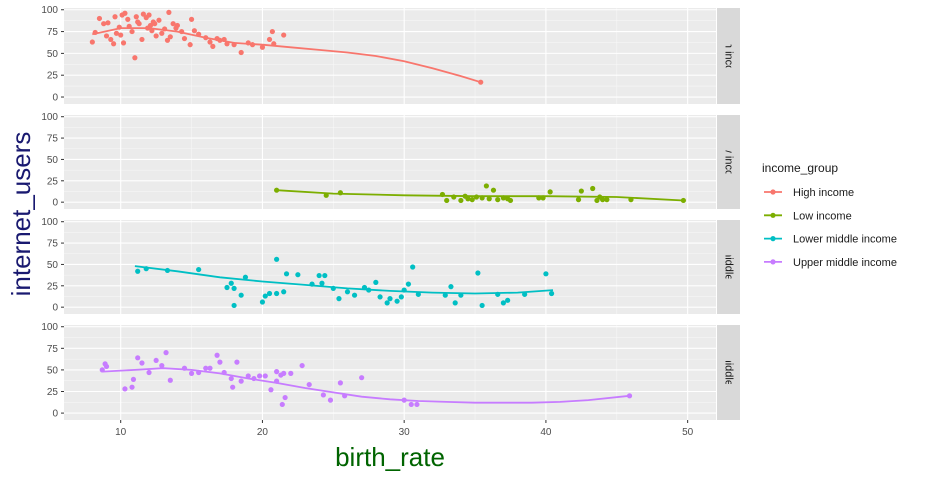  I want to click on x-tick-label: 20, so click(263, 432).